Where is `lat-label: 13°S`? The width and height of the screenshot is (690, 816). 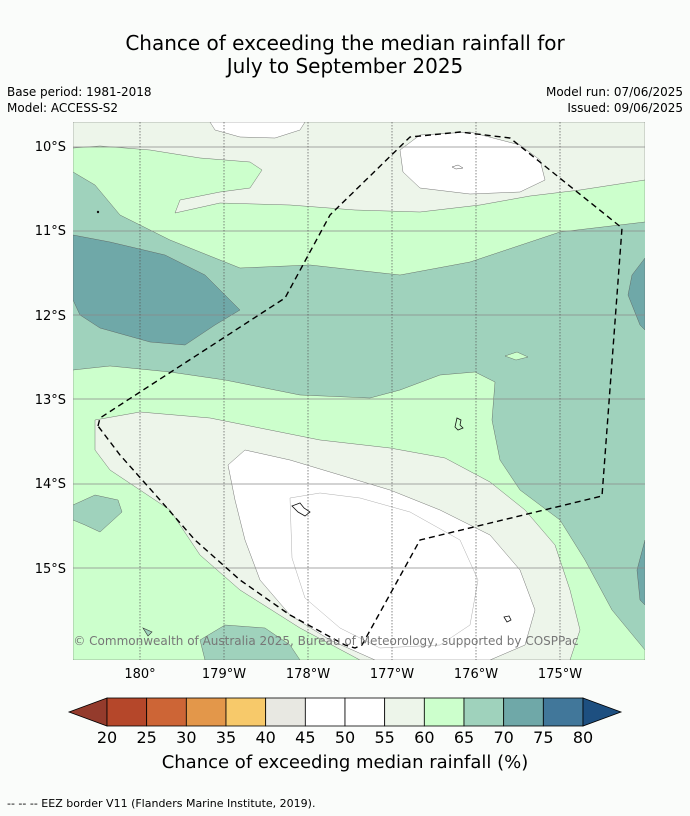 lat-label: 13°S is located at coordinates (50, 400).